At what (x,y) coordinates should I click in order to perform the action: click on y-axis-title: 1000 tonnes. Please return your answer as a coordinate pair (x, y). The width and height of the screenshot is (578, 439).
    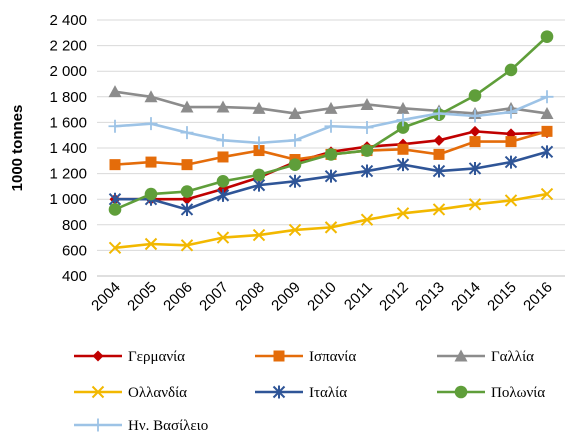
    Looking at the image, I should click on (17, 148).